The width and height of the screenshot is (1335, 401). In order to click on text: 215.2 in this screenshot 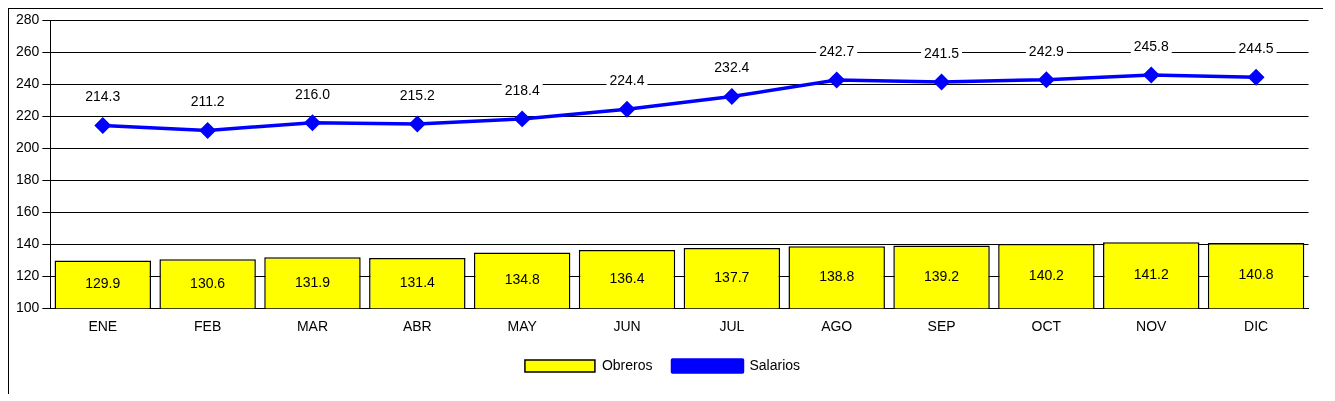, I will do `click(417, 94)`.